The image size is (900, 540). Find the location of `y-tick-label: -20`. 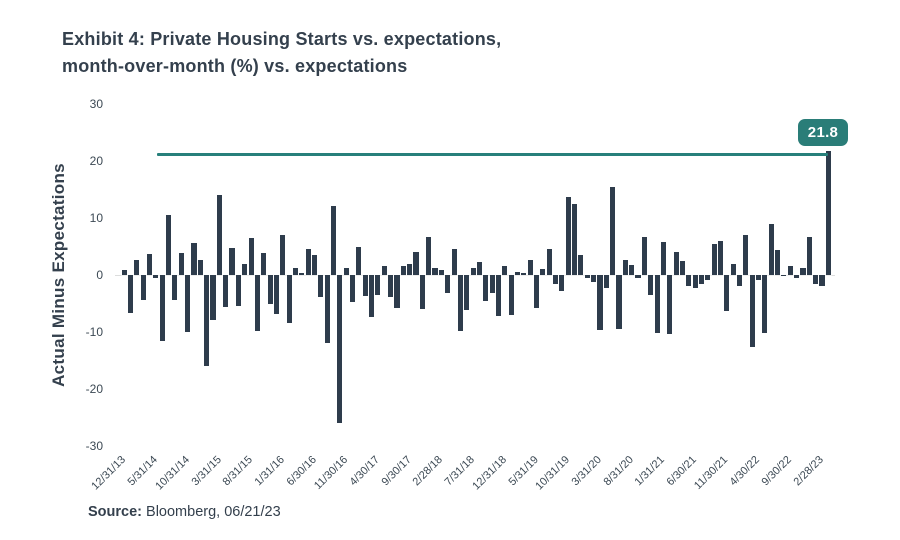

y-tick-label: -20 is located at coordinates (94, 389).